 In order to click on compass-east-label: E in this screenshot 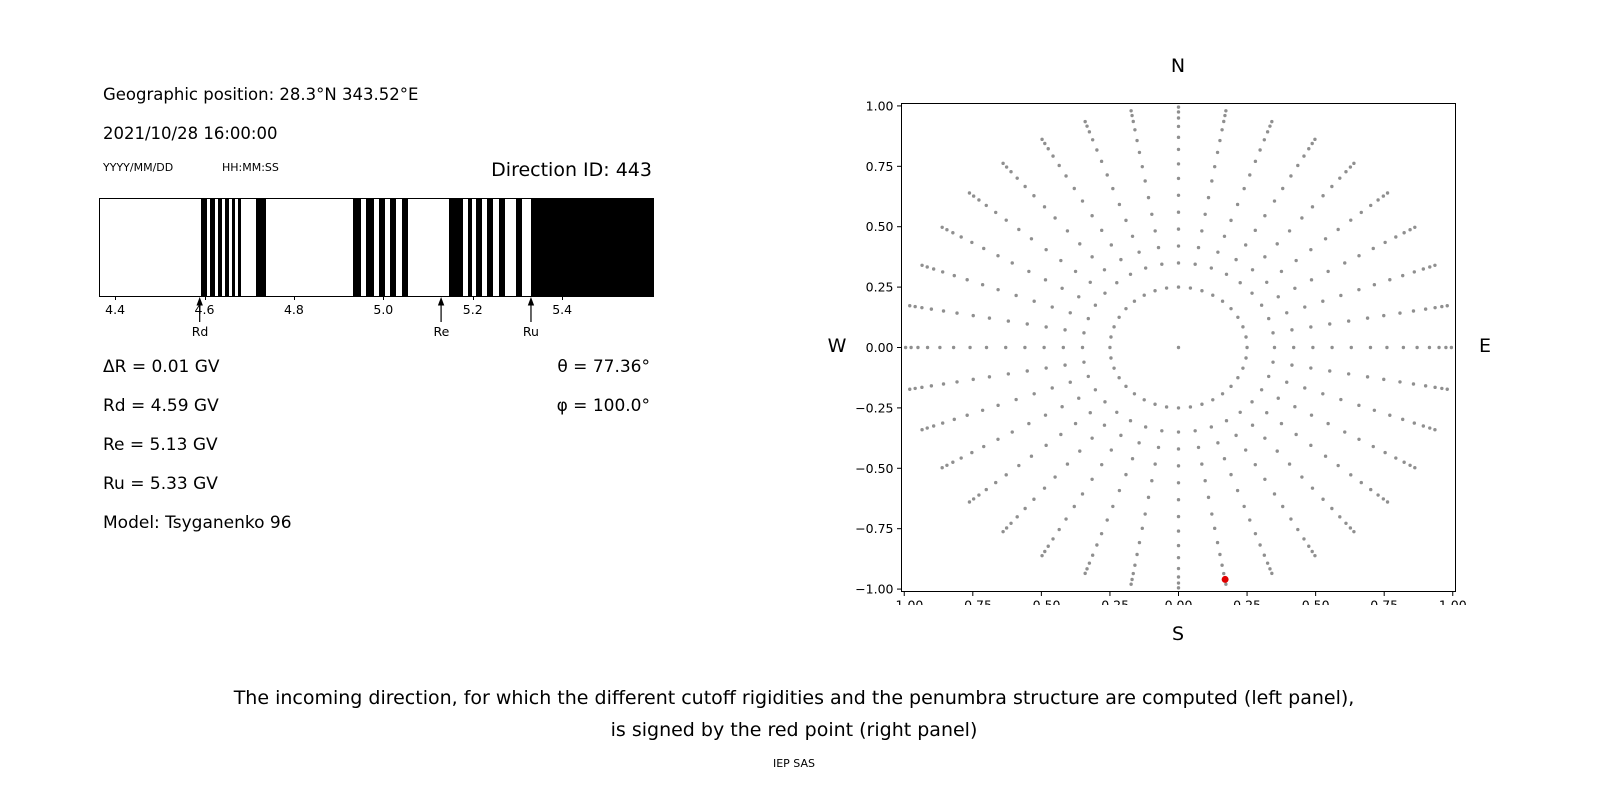, I will do `click(1484, 346)`.